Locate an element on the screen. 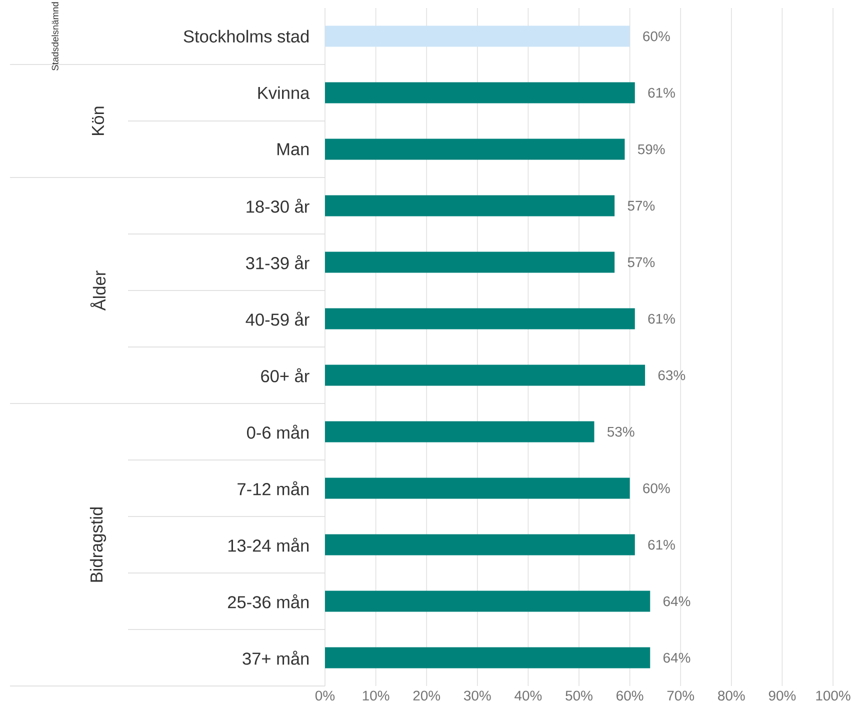 This screenshot has width=855, height=713. y-tick-label: 37+ mån is located at coordinates (275, 657).